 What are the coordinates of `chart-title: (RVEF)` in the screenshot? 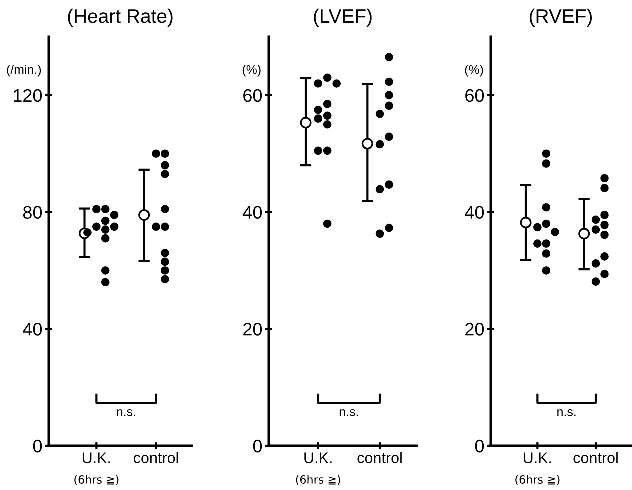 It's located at (561, 18).